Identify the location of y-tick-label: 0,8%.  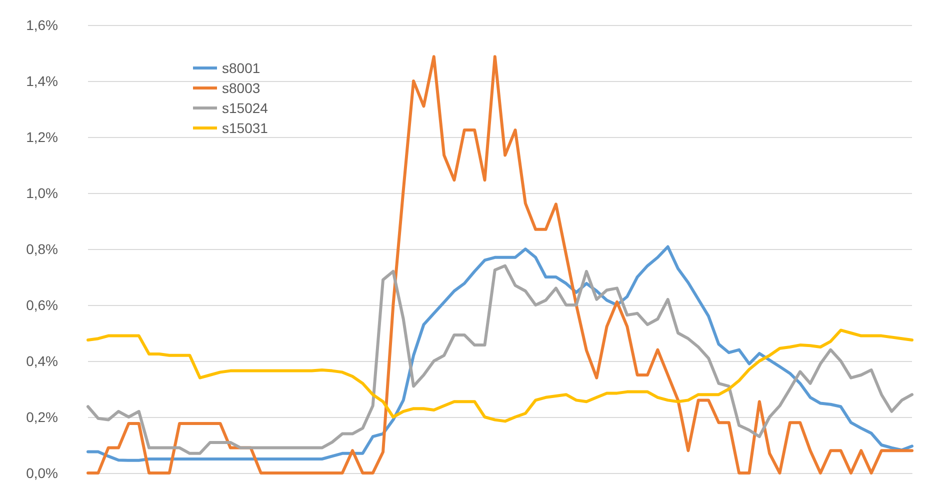
(42, 249).